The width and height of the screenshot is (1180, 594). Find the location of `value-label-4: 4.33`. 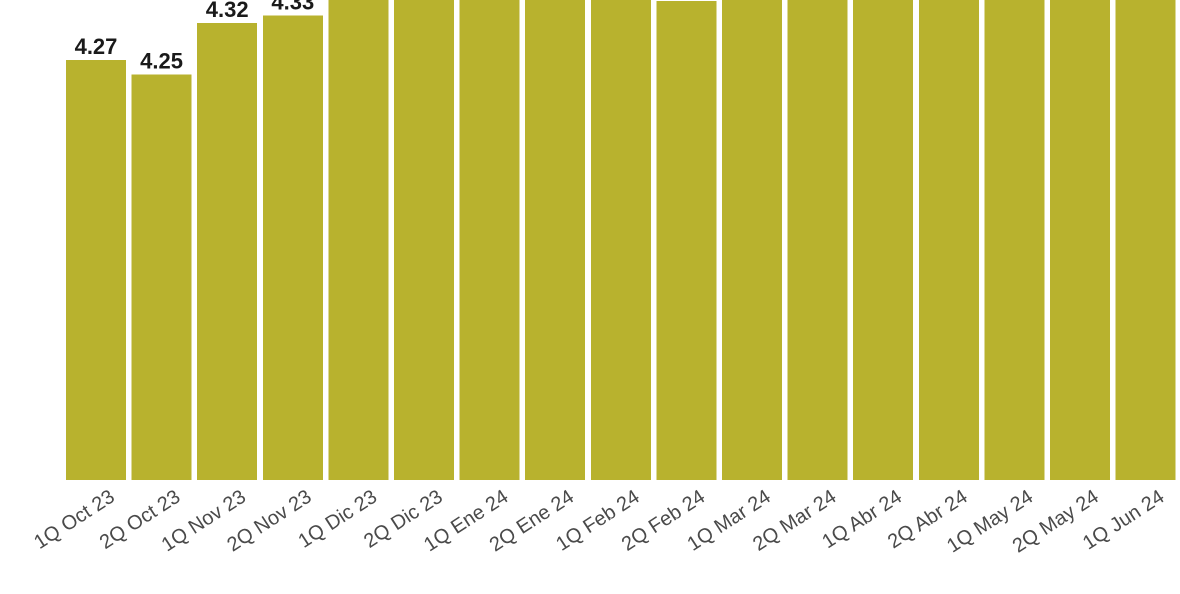

value-label-4: 4.33 is located at coordinates (292, 7).